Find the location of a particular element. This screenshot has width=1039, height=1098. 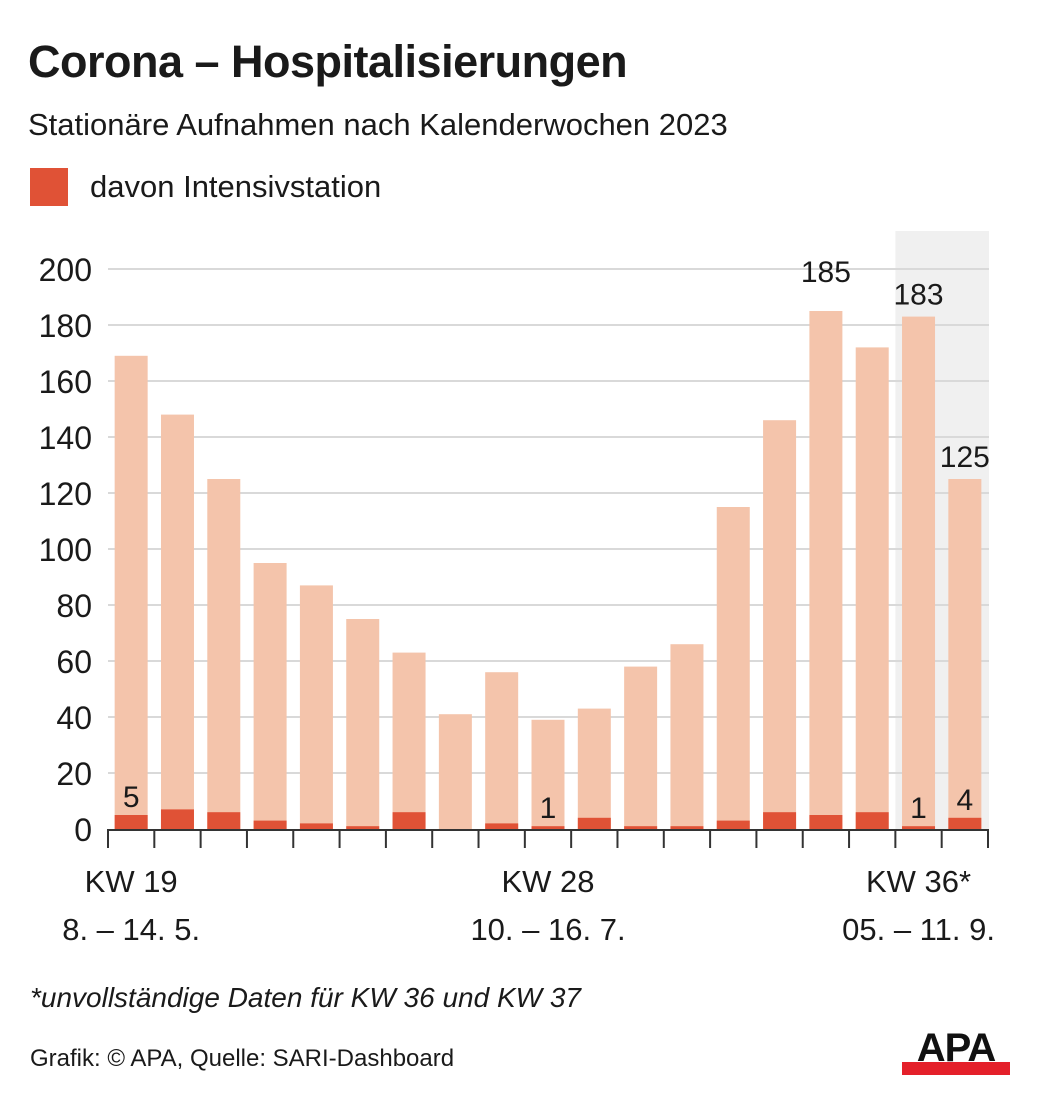

chart-title: Corona – Hospitalisierungen is located at coordinates (328, 61).